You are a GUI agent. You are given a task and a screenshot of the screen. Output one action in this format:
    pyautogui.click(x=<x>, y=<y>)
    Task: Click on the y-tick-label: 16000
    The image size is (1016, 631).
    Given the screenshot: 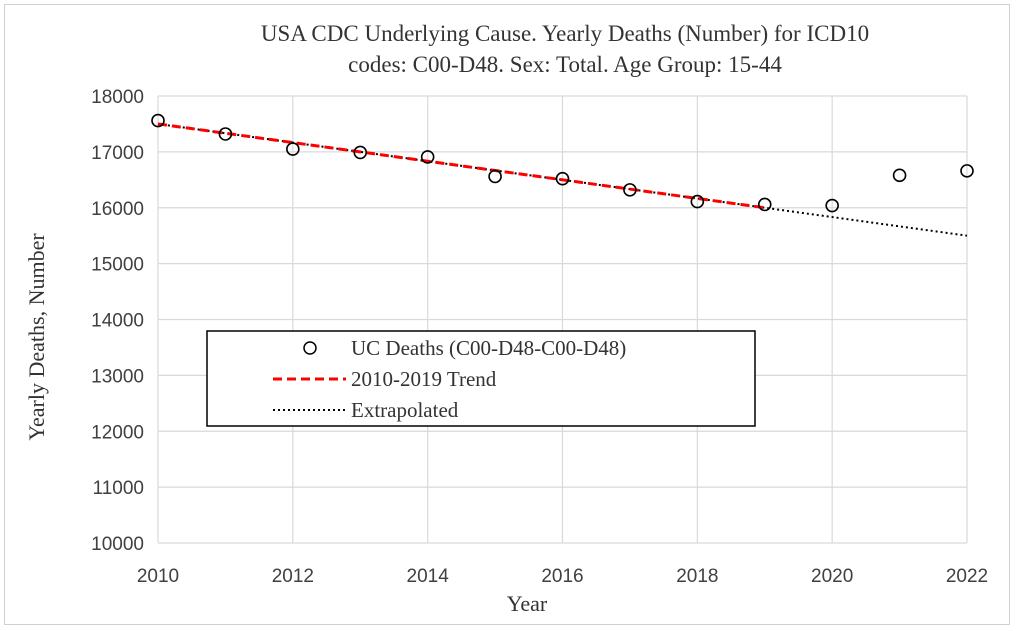 What is the action you would take?
    pyautogui.click(x=117, y=209)
    